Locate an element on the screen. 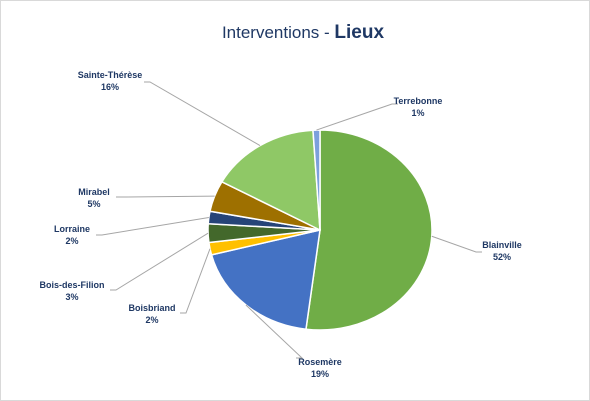  slice-name: Rosemère is located at coordinates (320, 362).